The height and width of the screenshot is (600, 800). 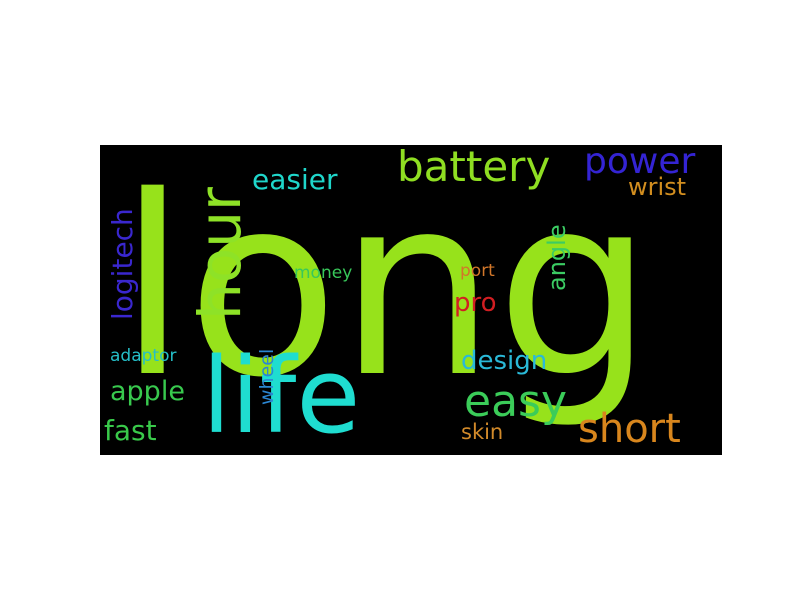 I want to click on word-skin: skin, so click(x=482, y=432).